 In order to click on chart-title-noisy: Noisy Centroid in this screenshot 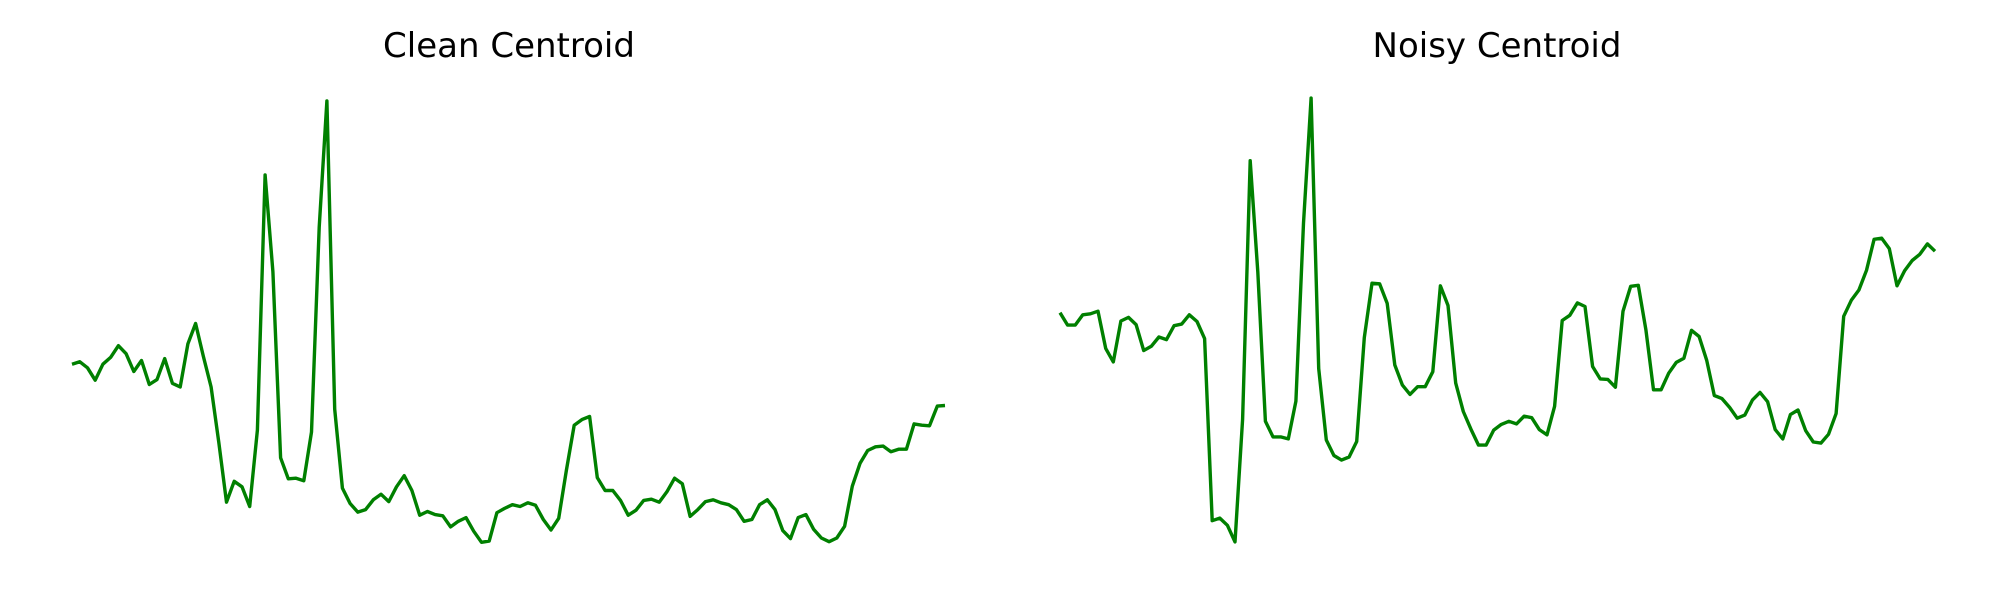, I will do `click(1497, 46)`.